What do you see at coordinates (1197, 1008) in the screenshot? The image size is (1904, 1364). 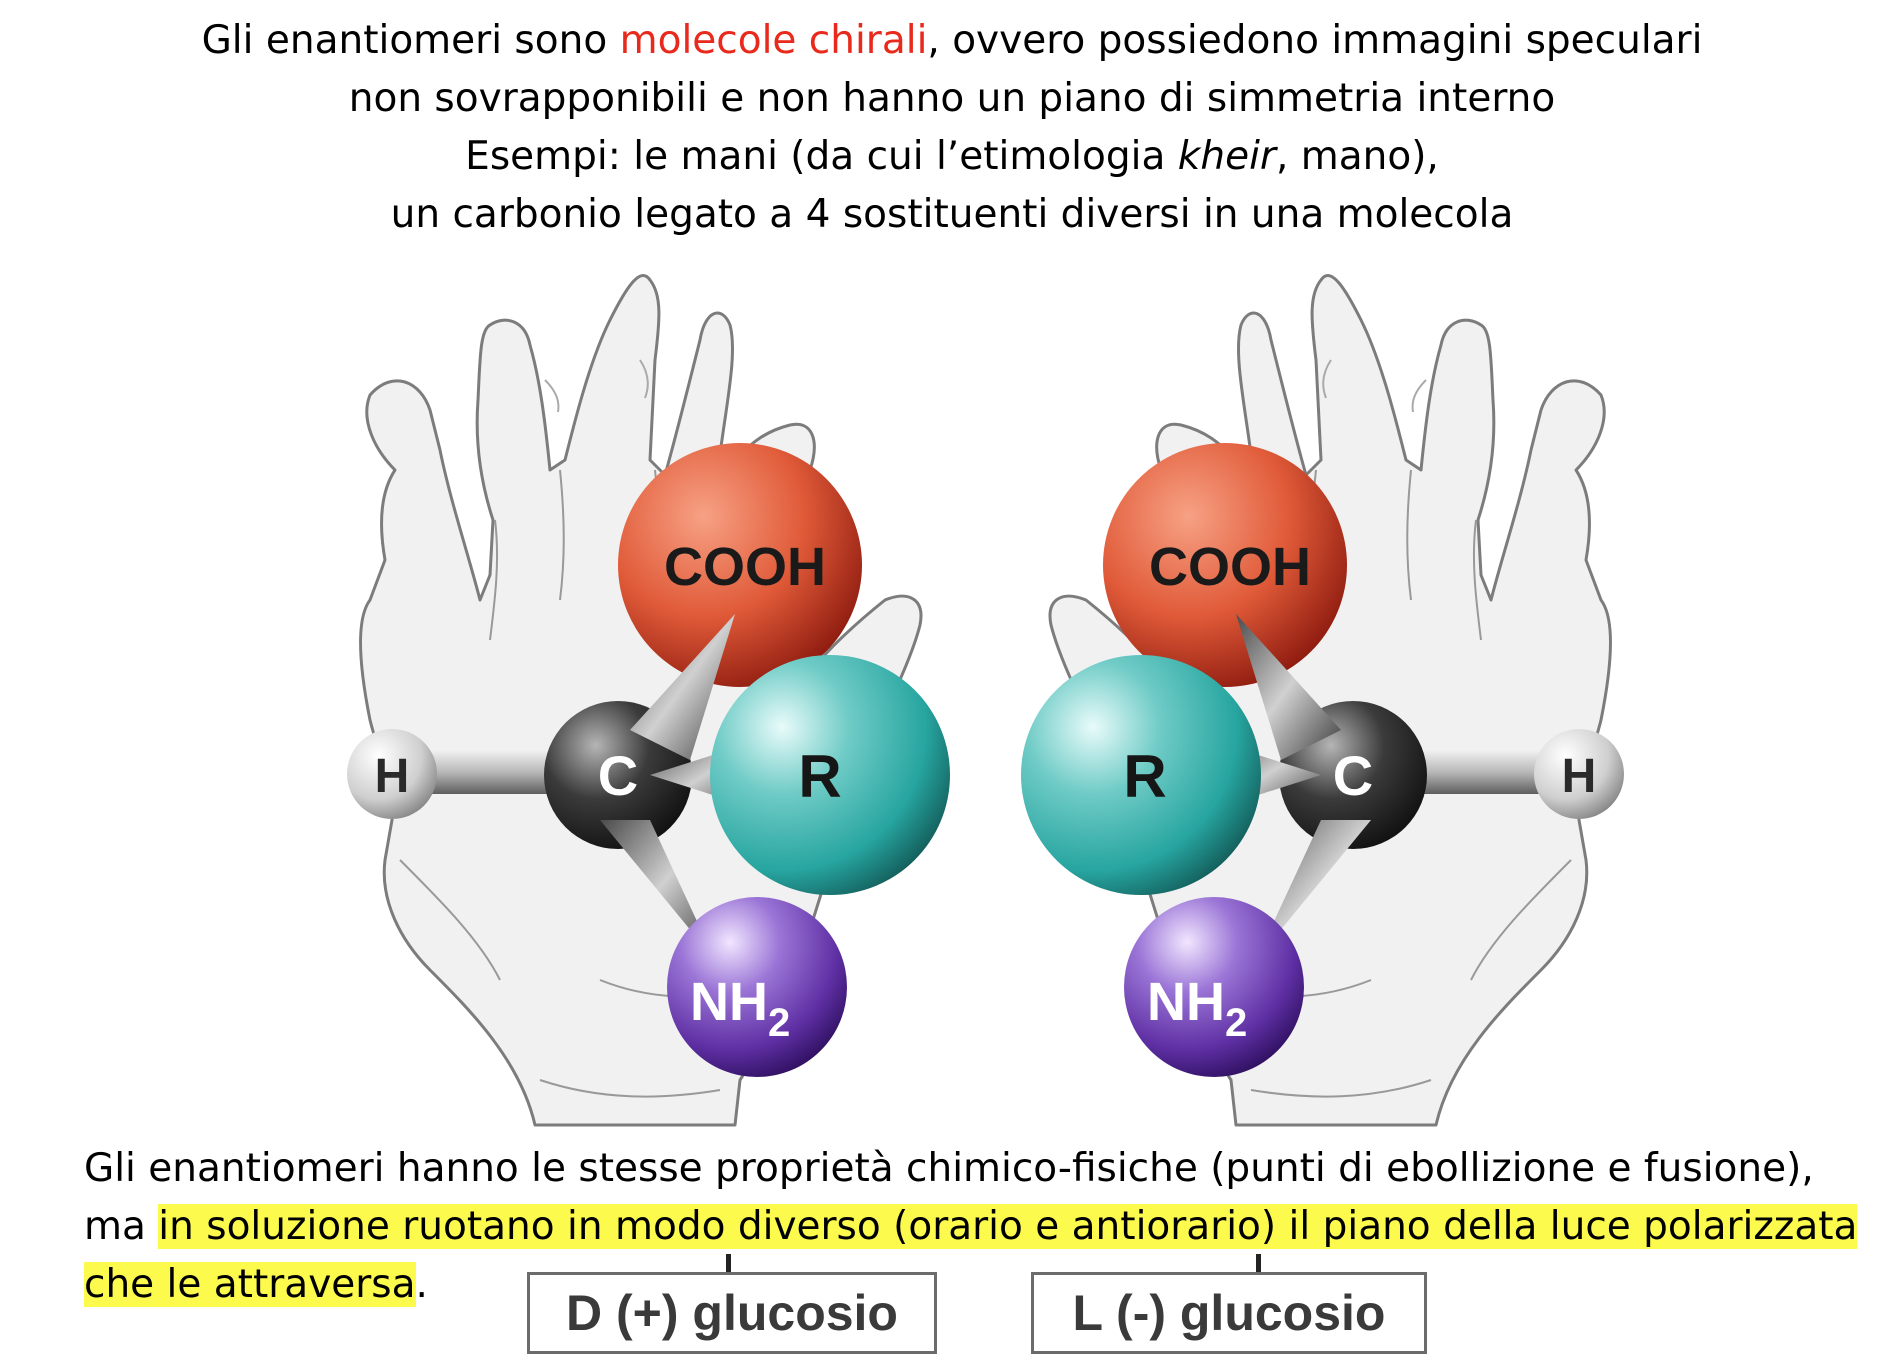 I see `right-nh2-label: NH2` at bounding box center [1197, 1008].